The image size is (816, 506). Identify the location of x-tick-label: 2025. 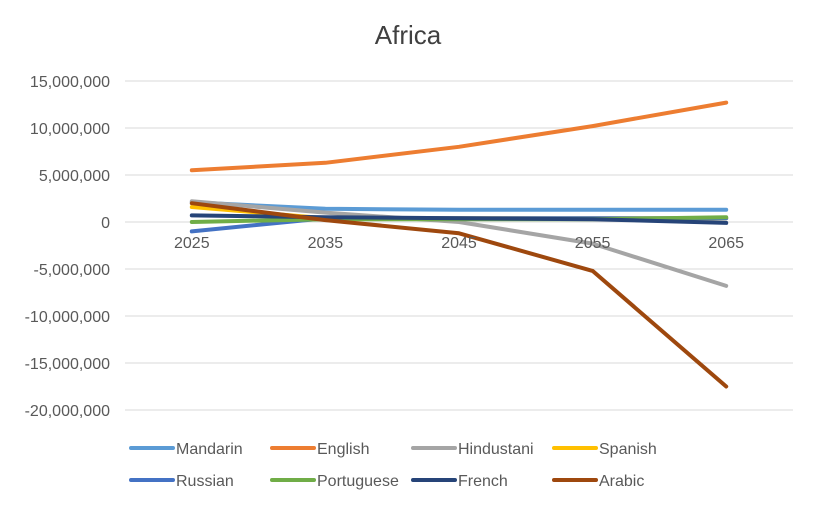
(192, 243).